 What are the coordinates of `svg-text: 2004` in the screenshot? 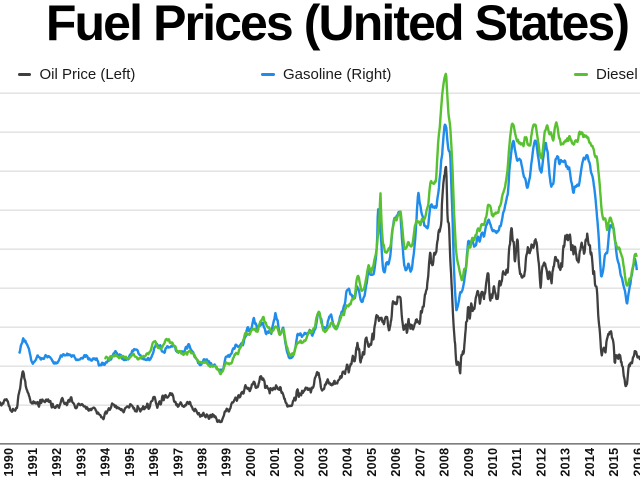 It's located at (348, 462).